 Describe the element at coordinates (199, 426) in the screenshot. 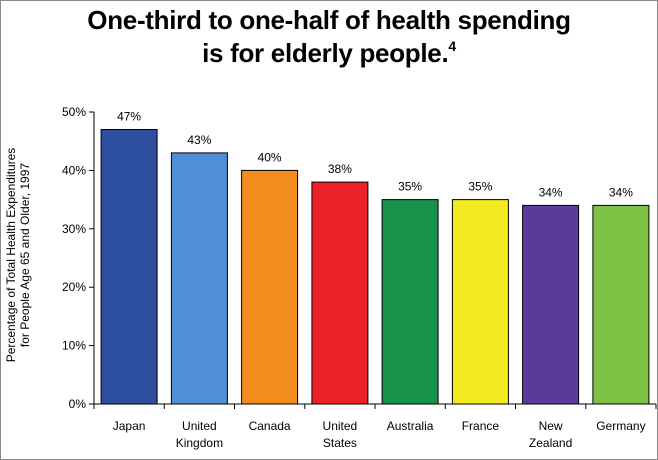

I see `x-tick-label-1-0: United` at that location.